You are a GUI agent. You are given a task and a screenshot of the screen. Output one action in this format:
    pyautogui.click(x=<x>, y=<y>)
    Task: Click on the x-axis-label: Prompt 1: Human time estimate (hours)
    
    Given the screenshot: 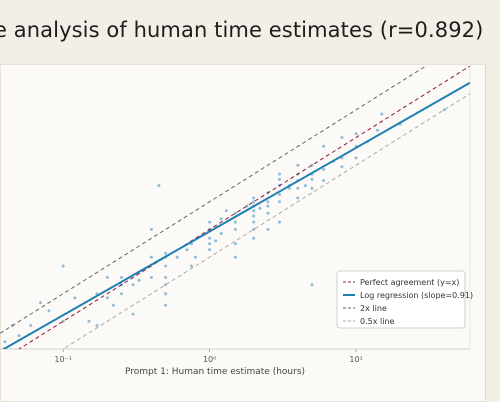 What is the action you would take?
    pyautogui.click(x=215, y=372)
    